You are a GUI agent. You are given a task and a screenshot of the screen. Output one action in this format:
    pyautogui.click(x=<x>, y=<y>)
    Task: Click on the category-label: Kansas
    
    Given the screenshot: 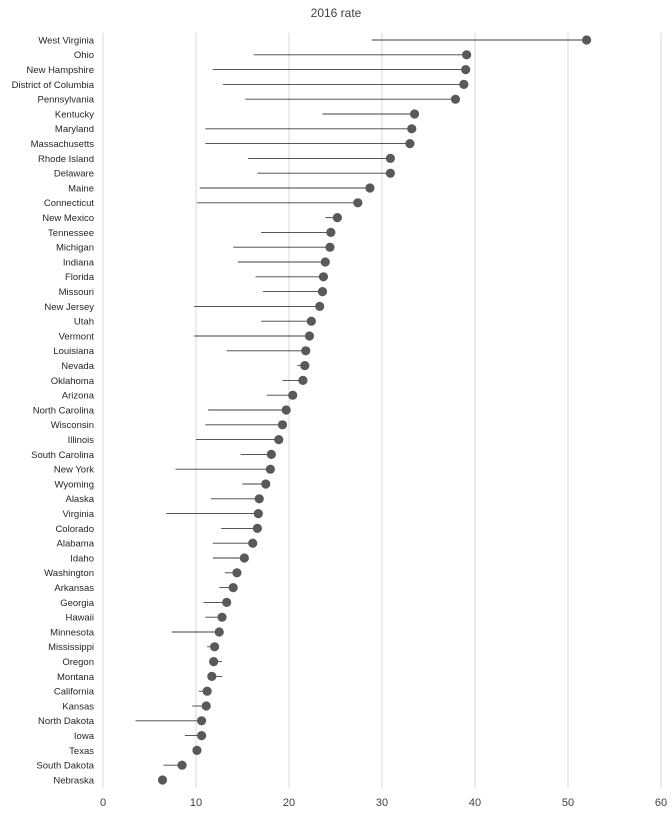 What is the action you would take?
    pyautogui.click(x=78, y=706)
    